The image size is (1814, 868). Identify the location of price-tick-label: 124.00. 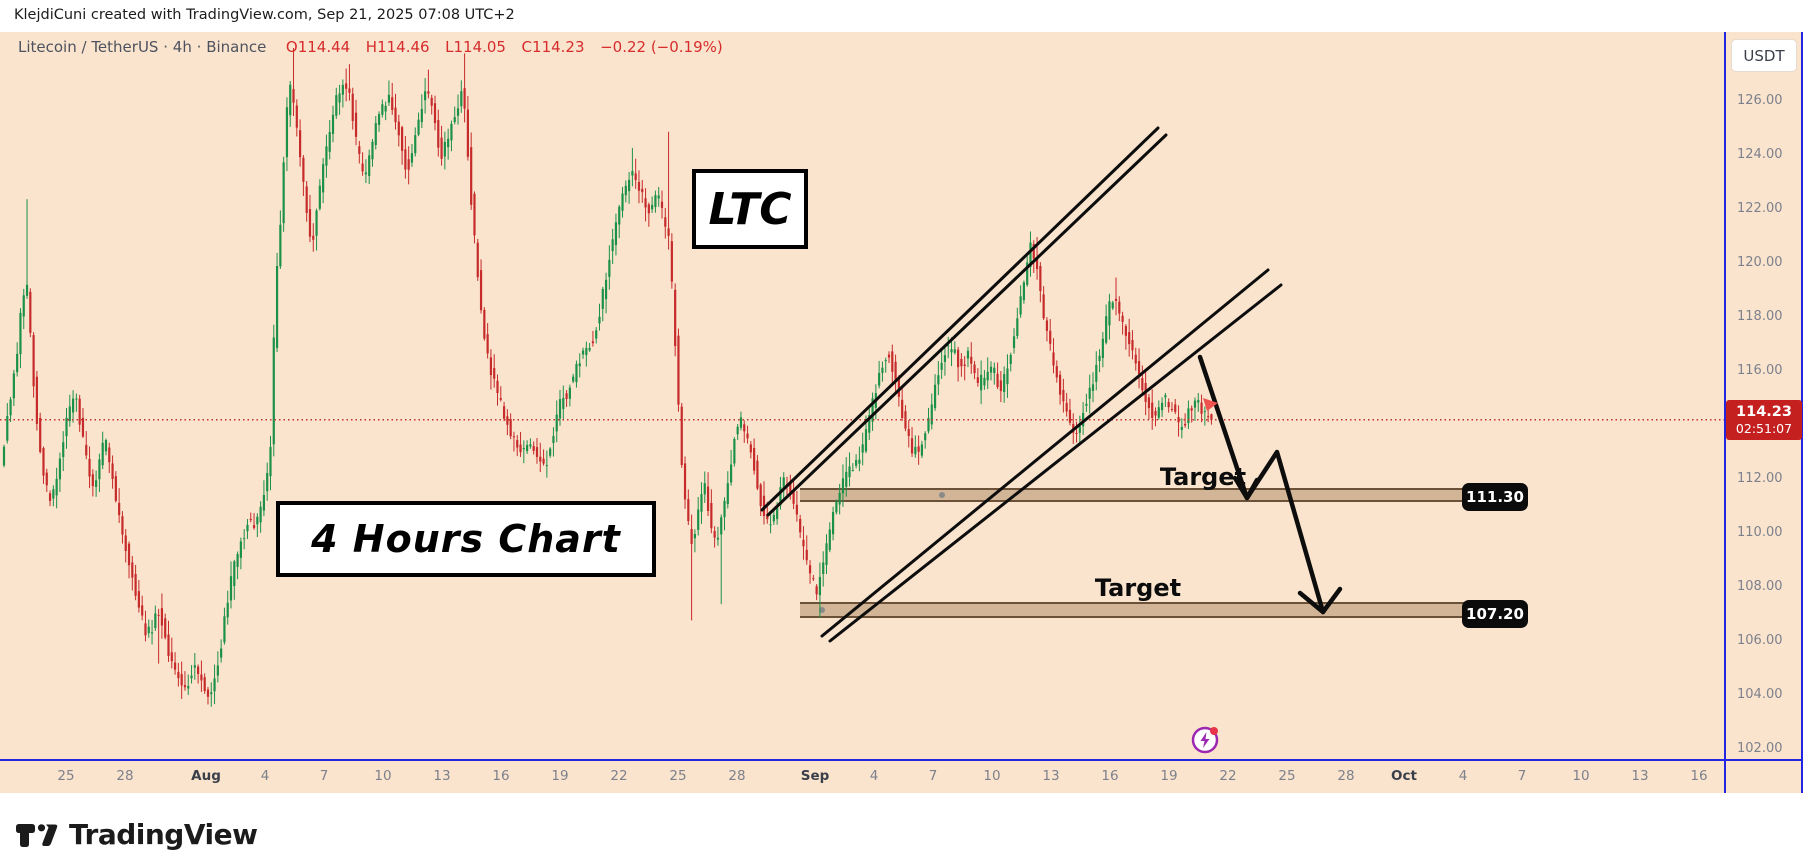
(1760, 154).